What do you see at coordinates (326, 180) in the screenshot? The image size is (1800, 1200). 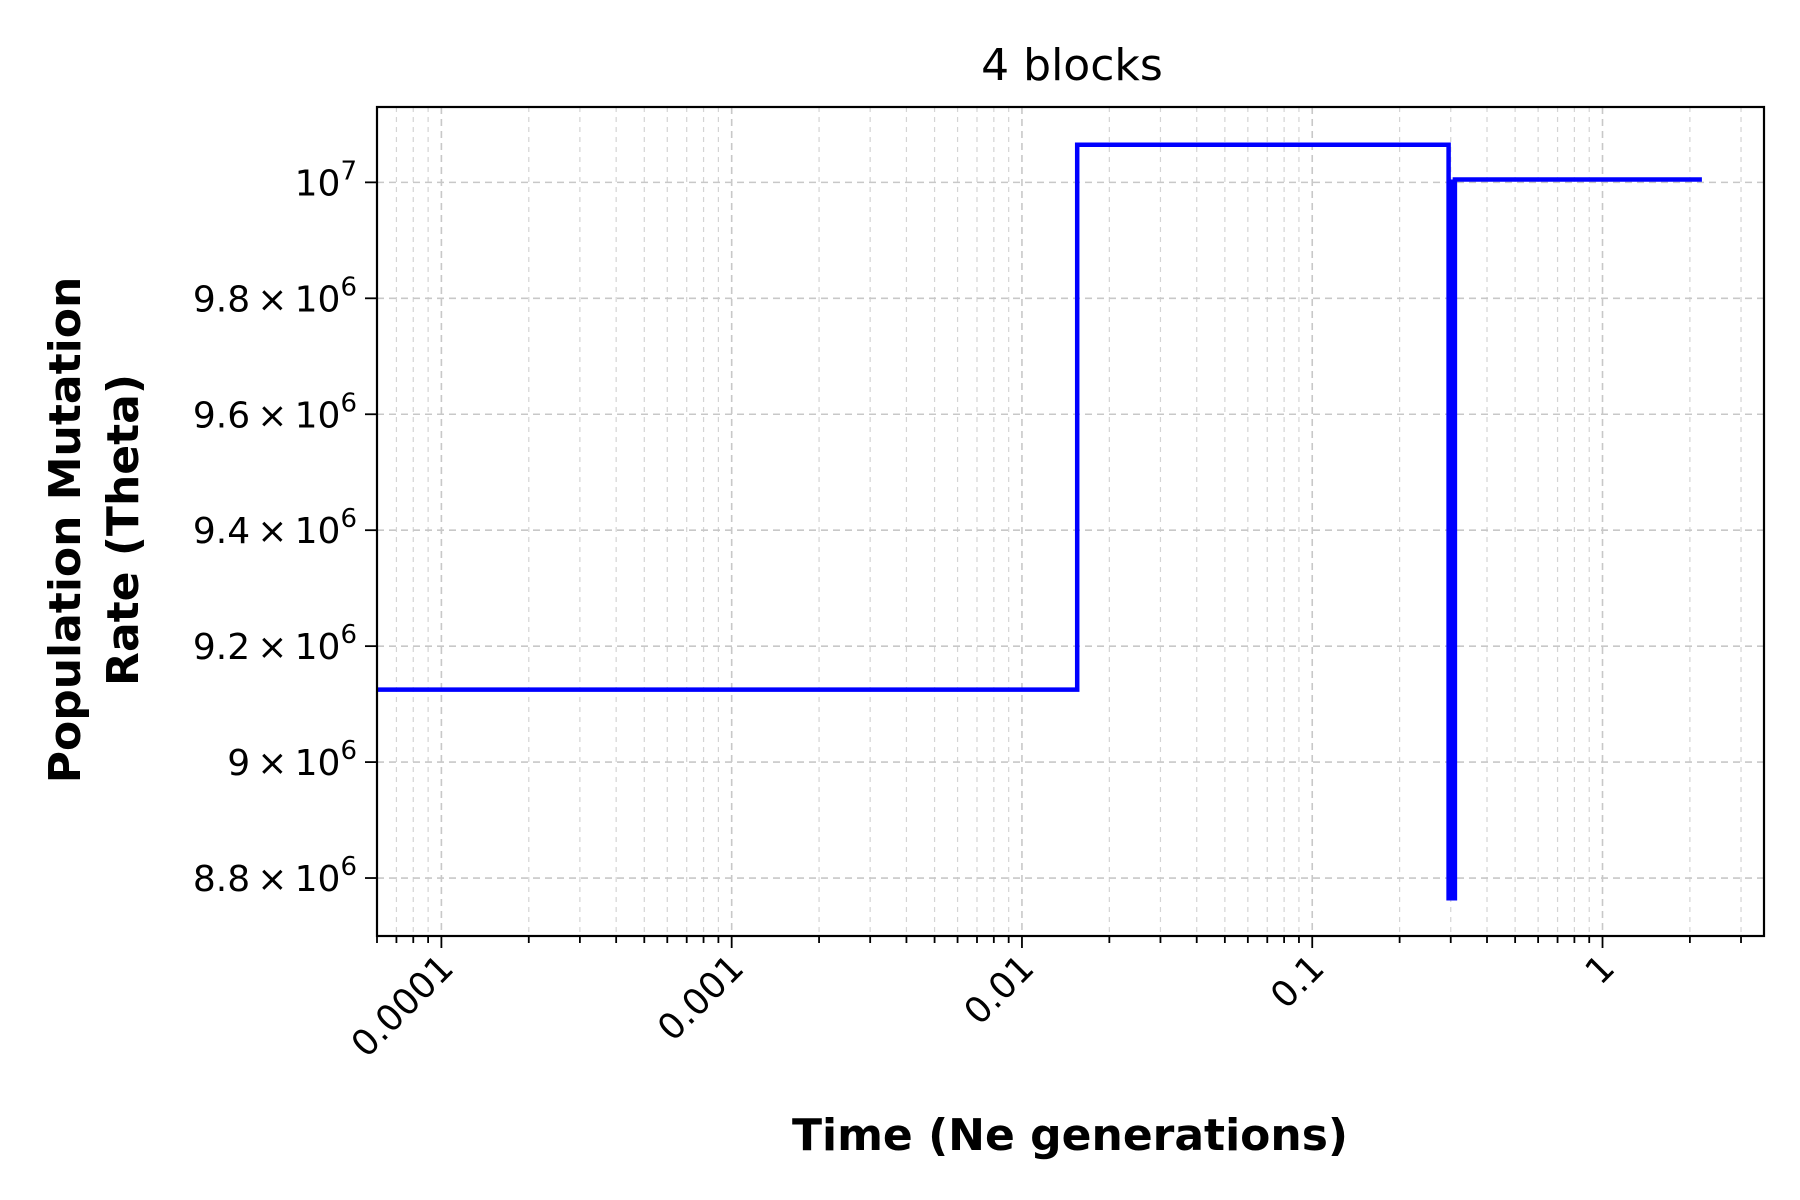 I see `y-tick-label: 107` at bounding box center [326, 180].